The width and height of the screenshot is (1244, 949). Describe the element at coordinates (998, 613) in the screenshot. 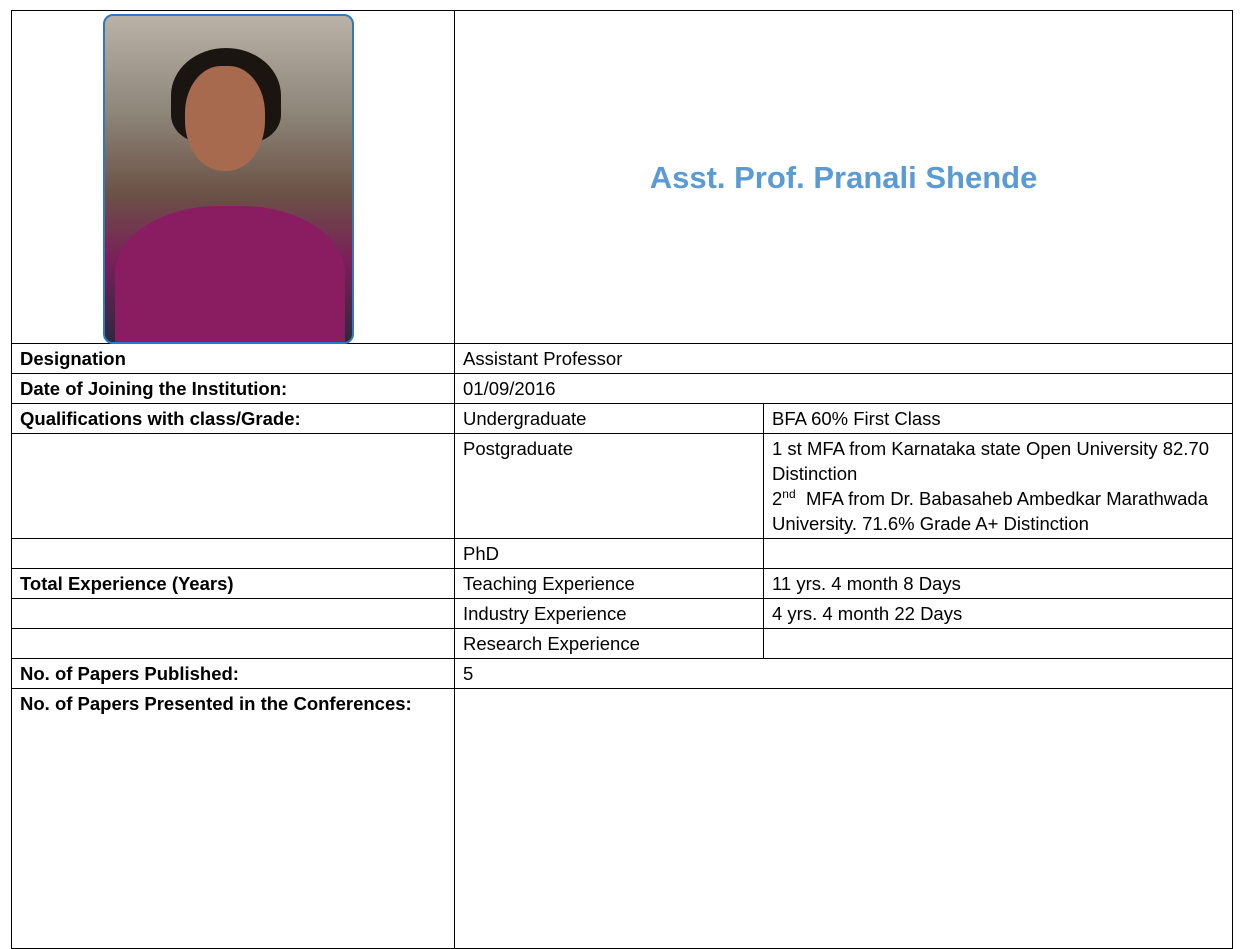

I see `value: 4 yrs. 4 month 22 Days` at that location.